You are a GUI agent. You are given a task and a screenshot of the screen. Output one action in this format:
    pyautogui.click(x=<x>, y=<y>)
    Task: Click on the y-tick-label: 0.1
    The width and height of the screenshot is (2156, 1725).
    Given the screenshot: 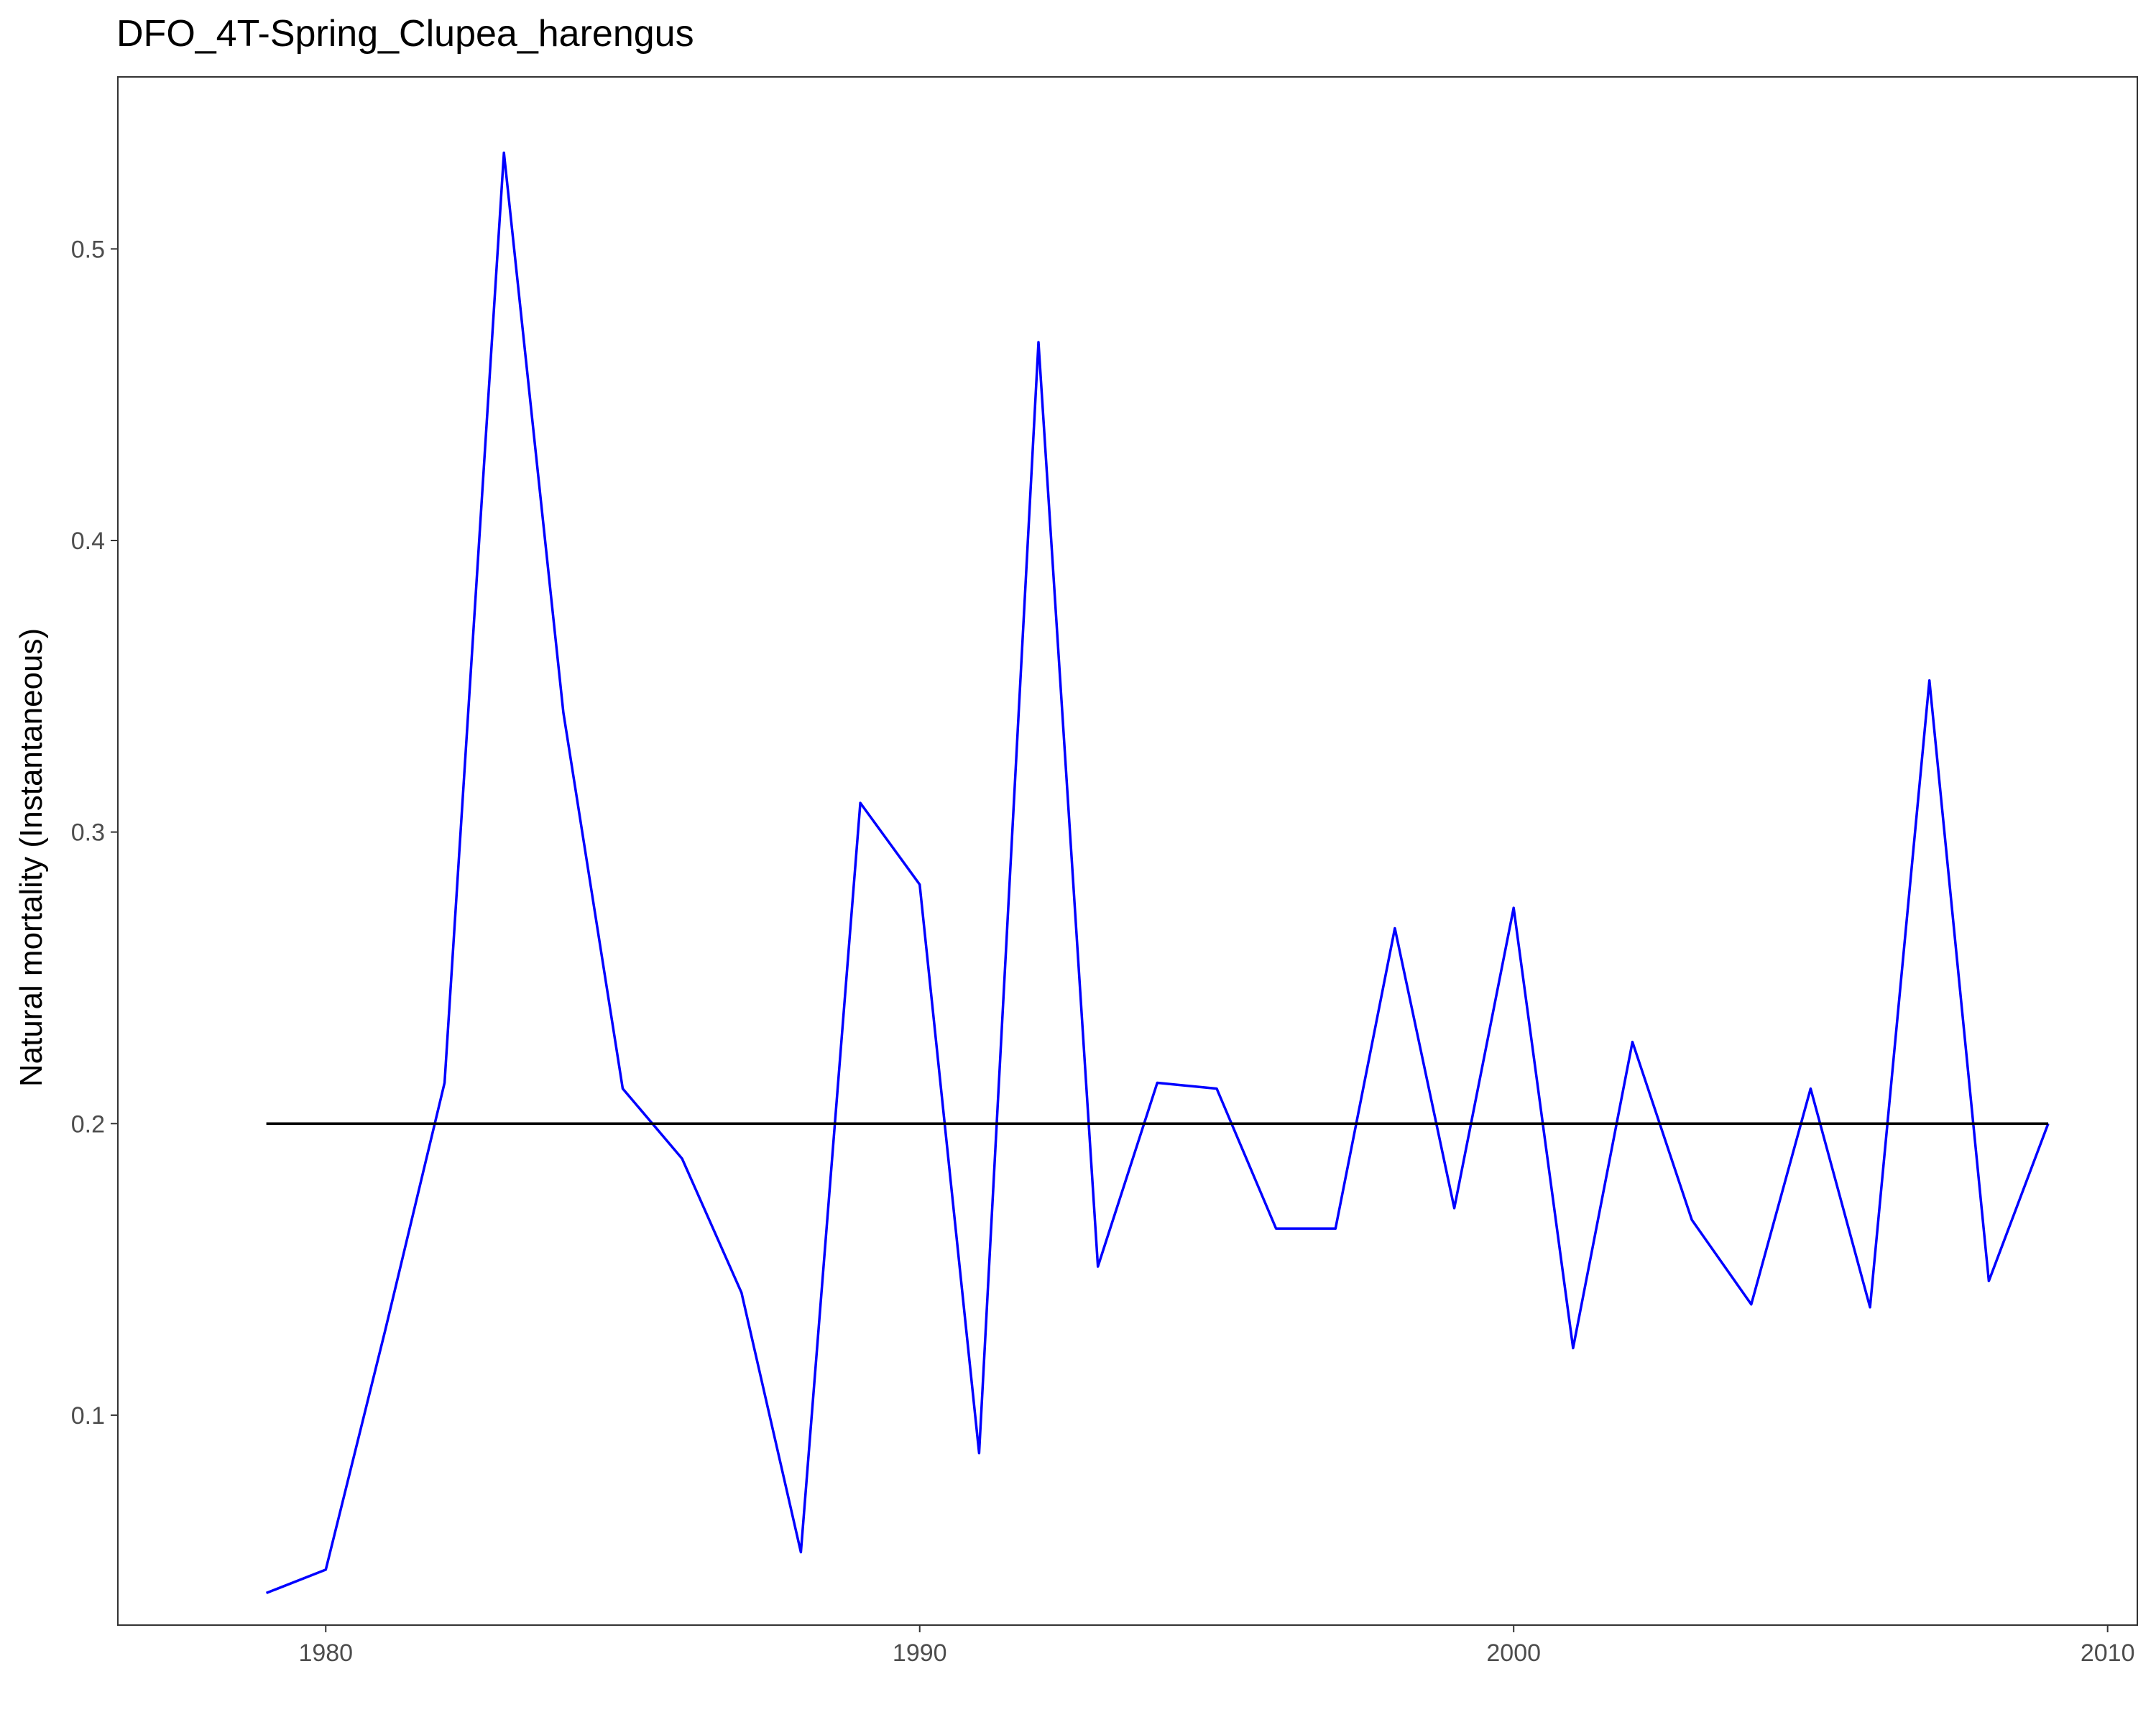 What is the action you would take?
    pyautogui.click(x=88, y=1416)
    